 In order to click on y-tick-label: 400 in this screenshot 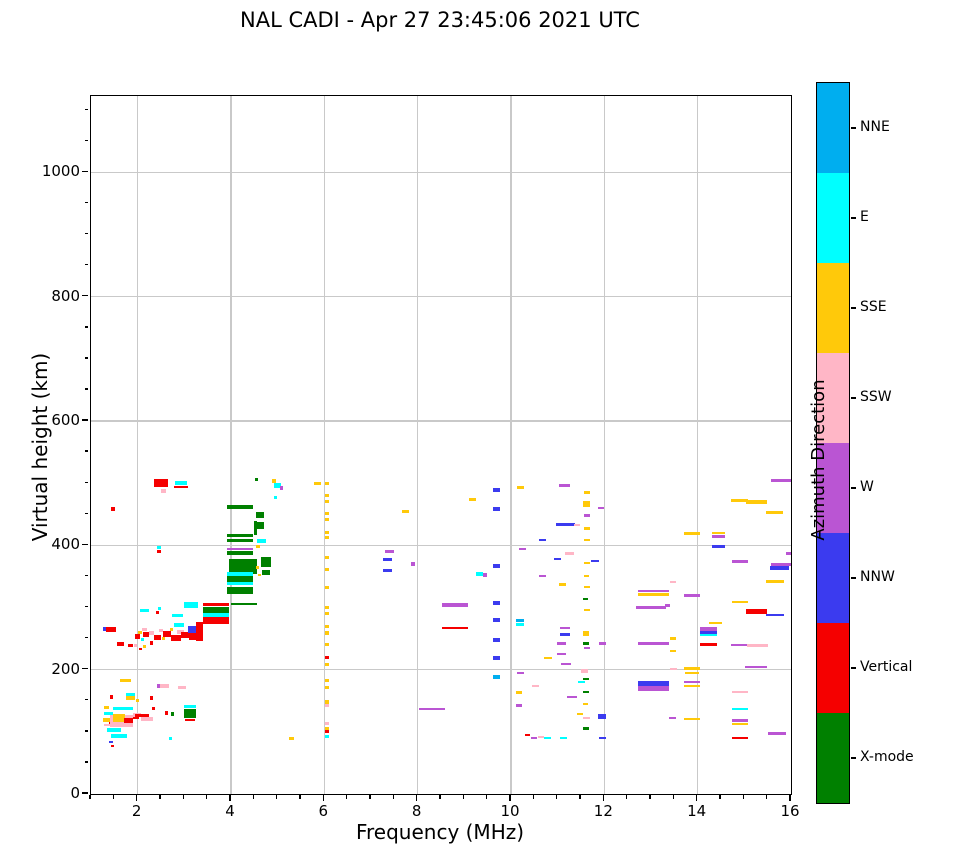, I will do `click(65, 544)`.